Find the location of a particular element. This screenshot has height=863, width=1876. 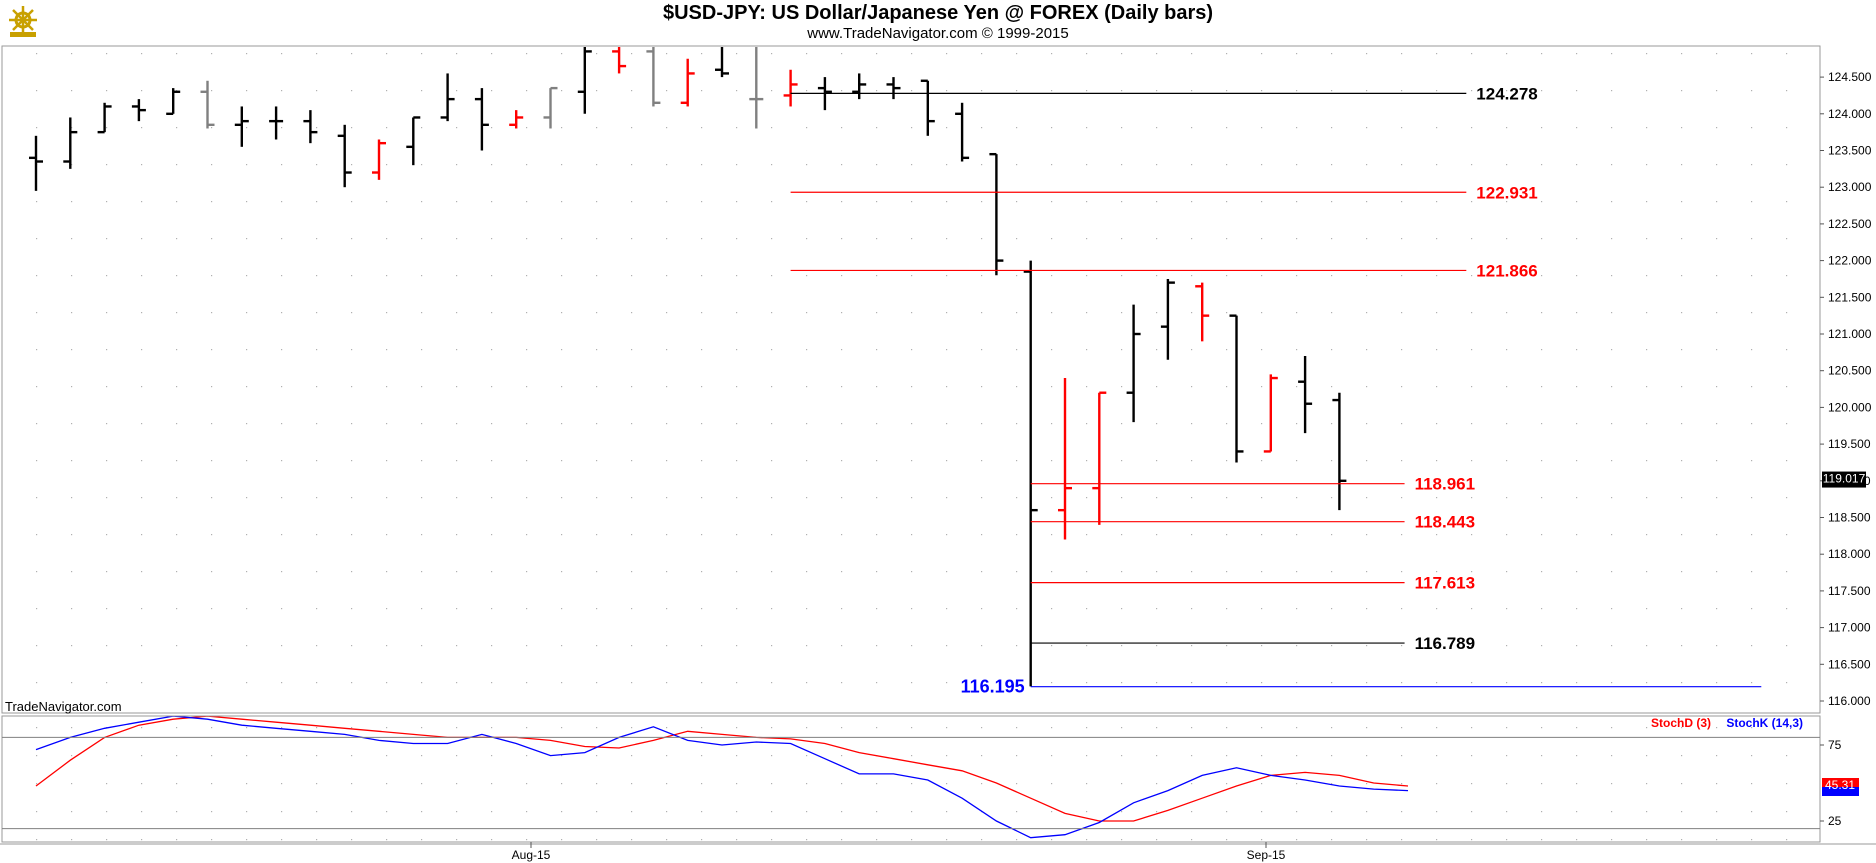

level-label: 118.443 is located at coordinates (1445, 522).